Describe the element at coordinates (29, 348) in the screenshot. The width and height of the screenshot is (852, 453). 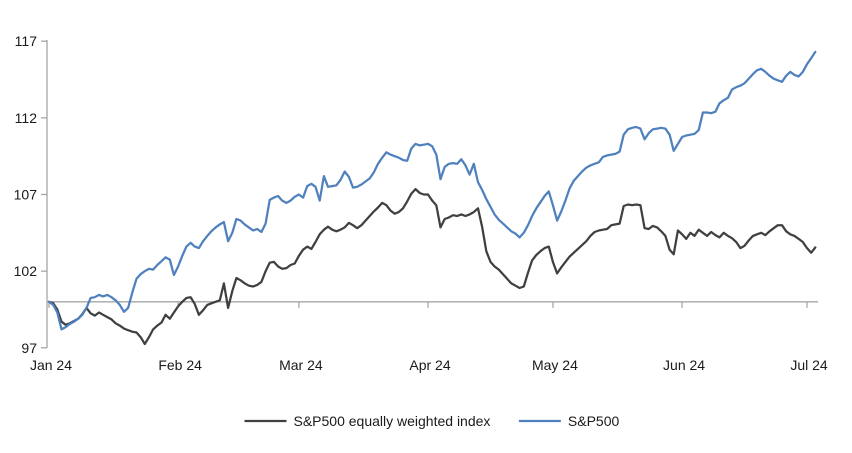
I see `y-axis-tick-label: 97` at that location.